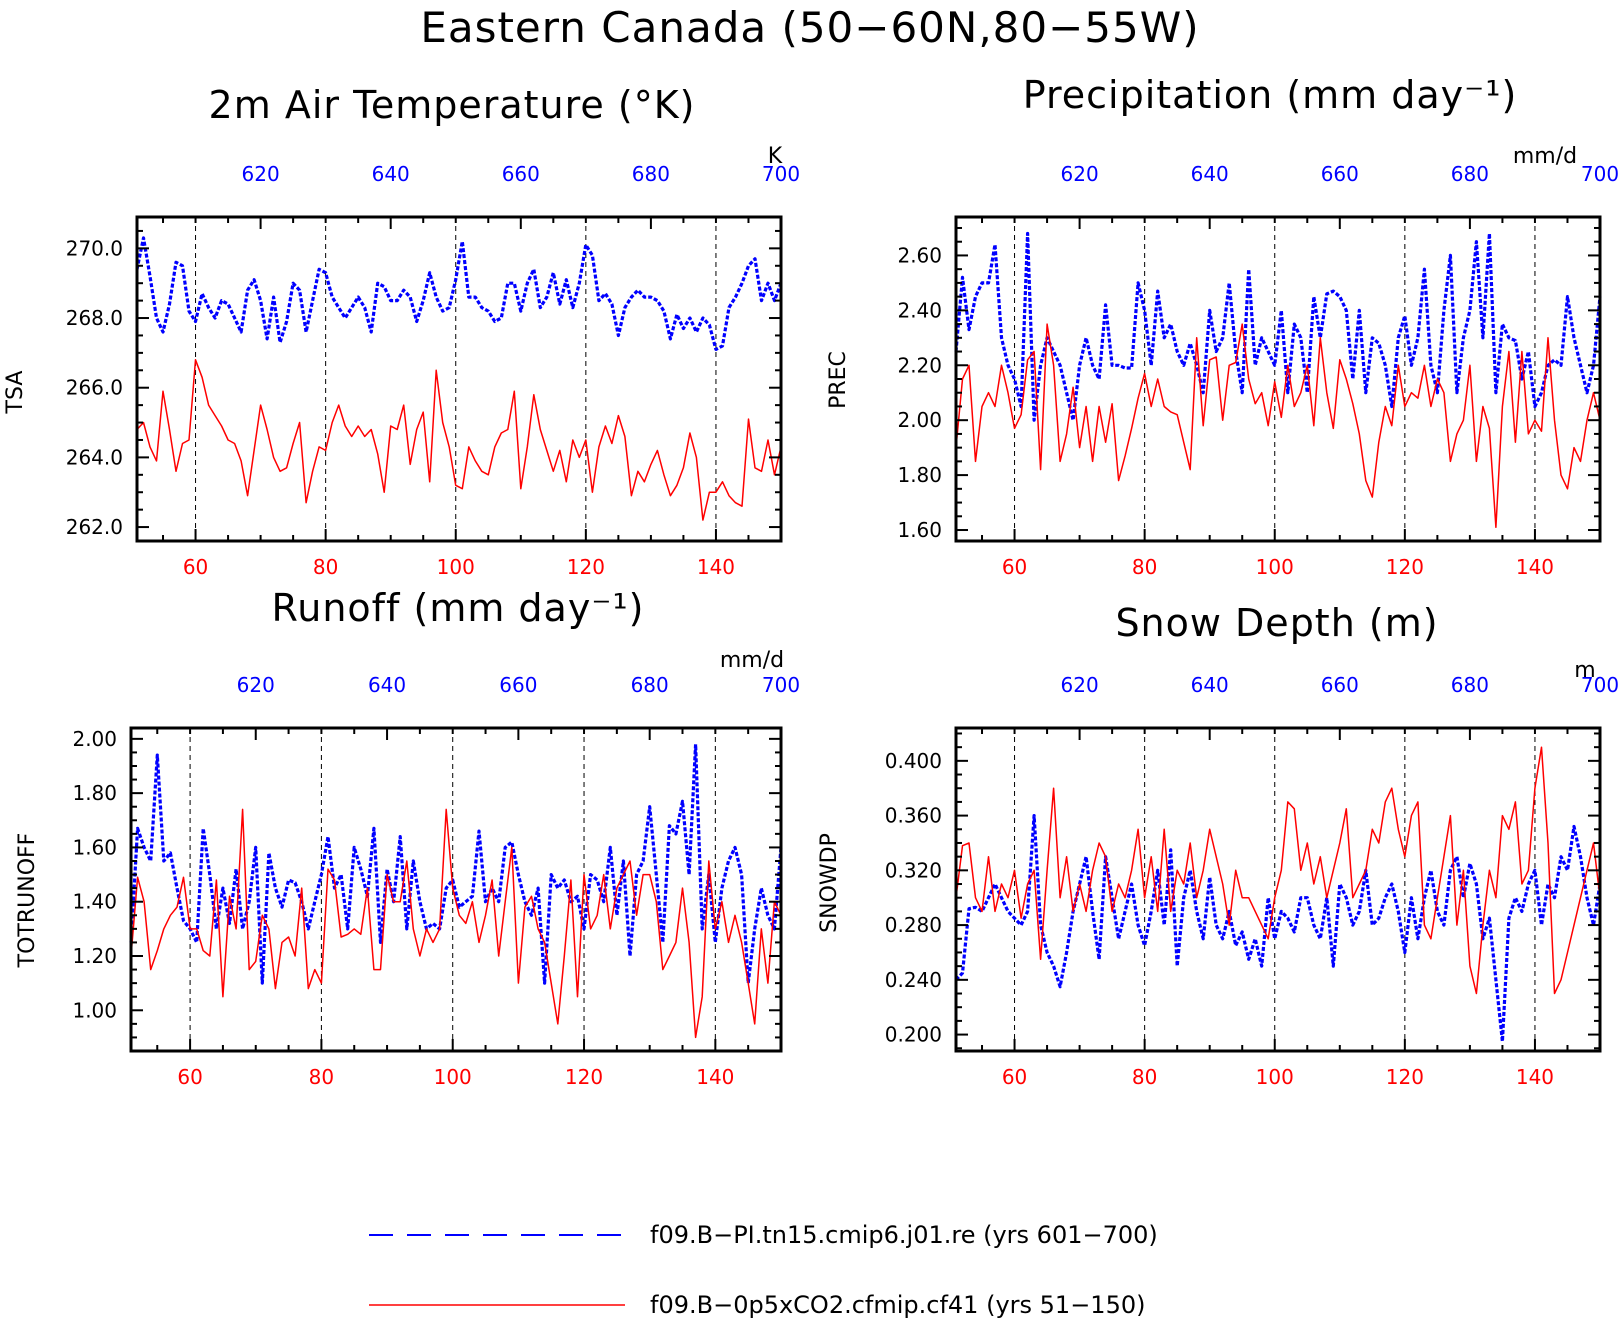 The image size is (1621, 1323). Describe the element at coordinates (94, 457) in the screenshot. I see `y-tick-label: 264.0` at that location.